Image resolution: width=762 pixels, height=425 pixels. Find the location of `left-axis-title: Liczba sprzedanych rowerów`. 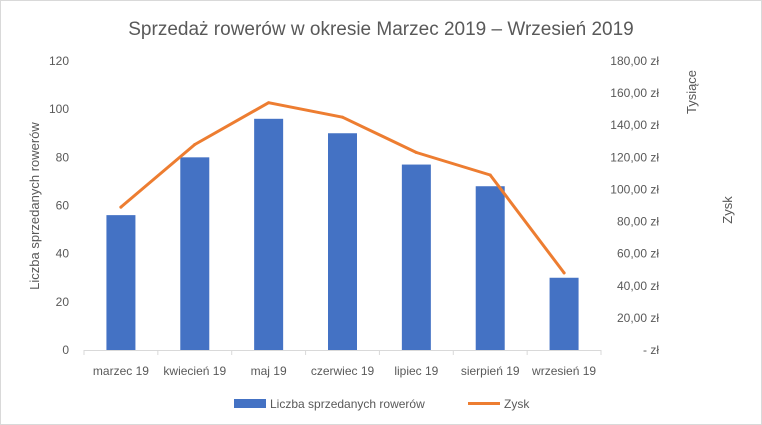

left-axis-title: Liczba sprzedanych rowerów is located at coordinates (34, 206).